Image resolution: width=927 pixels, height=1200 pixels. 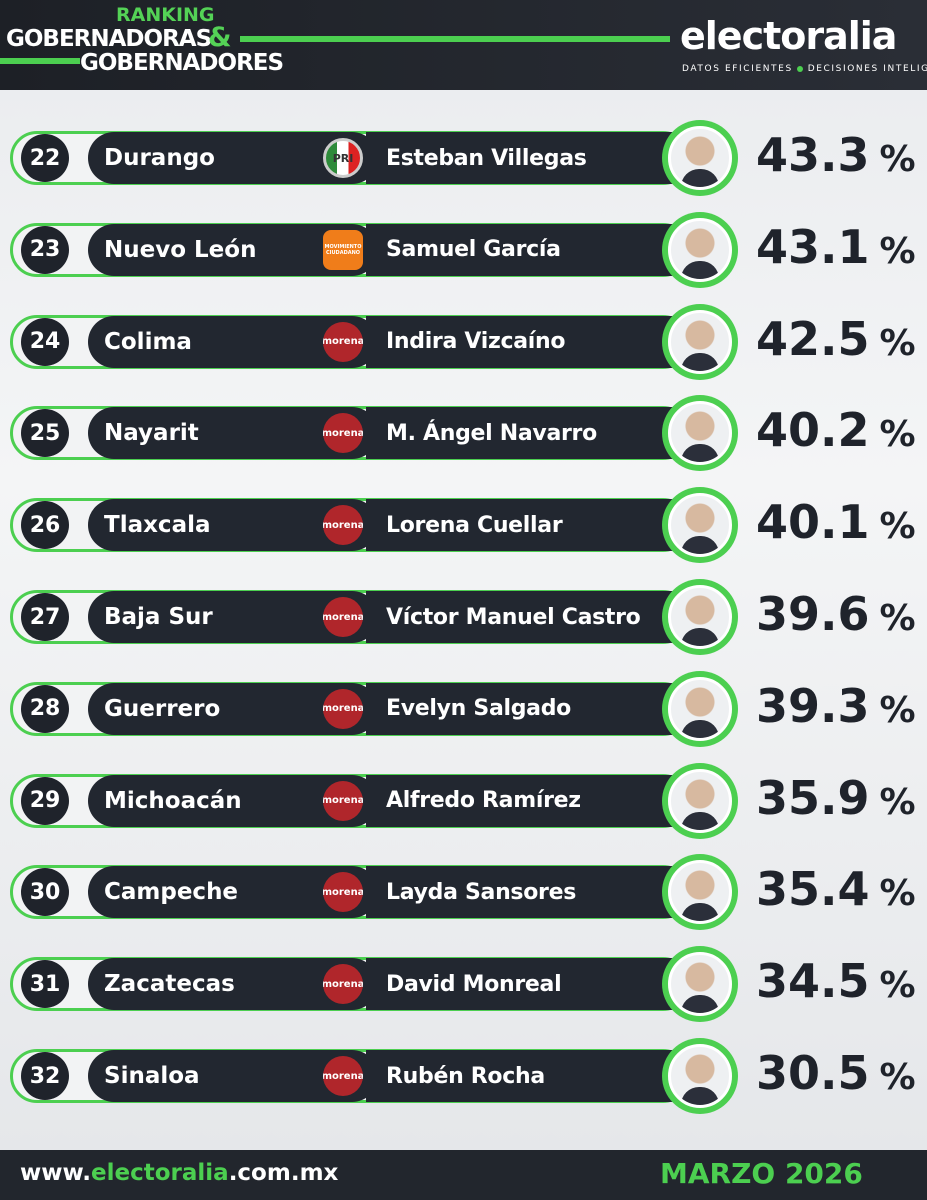 I want to click on approval: 40.1%, so click(x=836, y=522).